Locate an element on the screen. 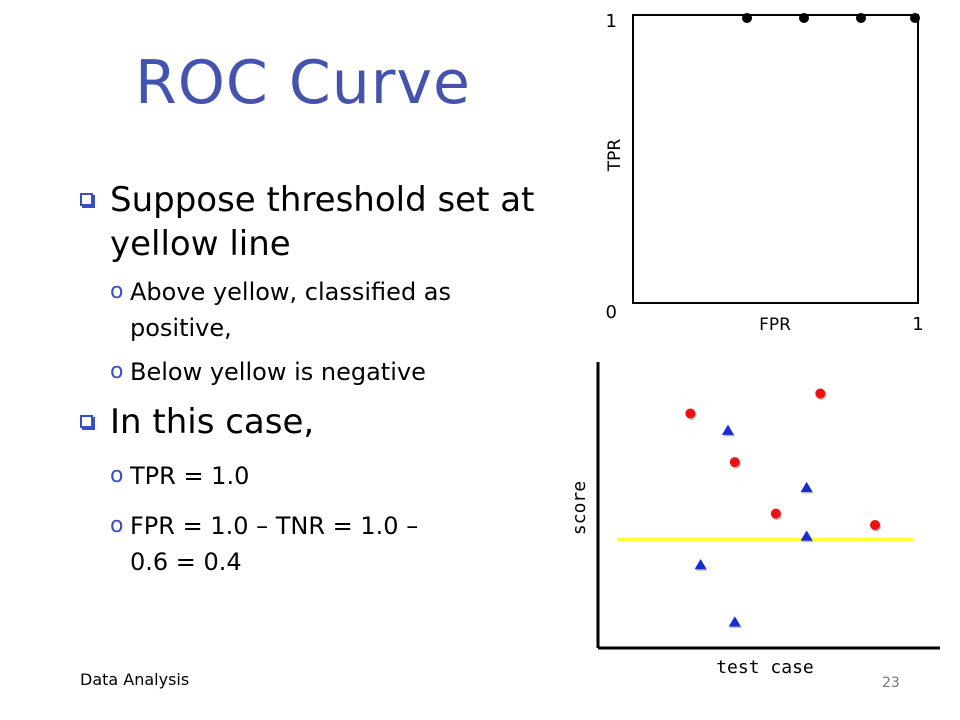 The width and height of the screenshot is (960, 720). slide-title: ROC Curve is located at coordinates (303, 83).